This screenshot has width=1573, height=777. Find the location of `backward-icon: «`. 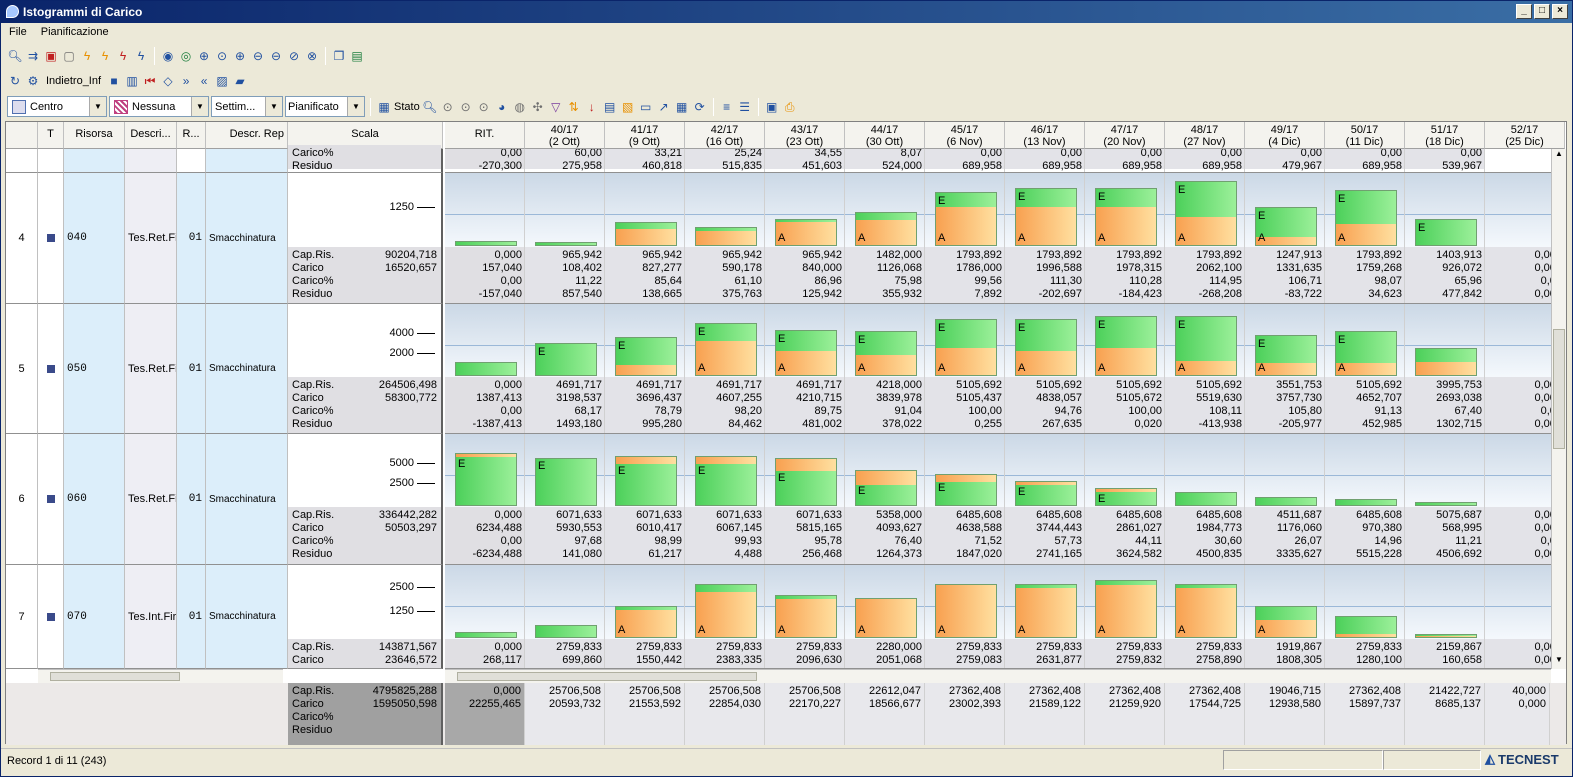

backward-icon: « is located at coordinates (204, 80).